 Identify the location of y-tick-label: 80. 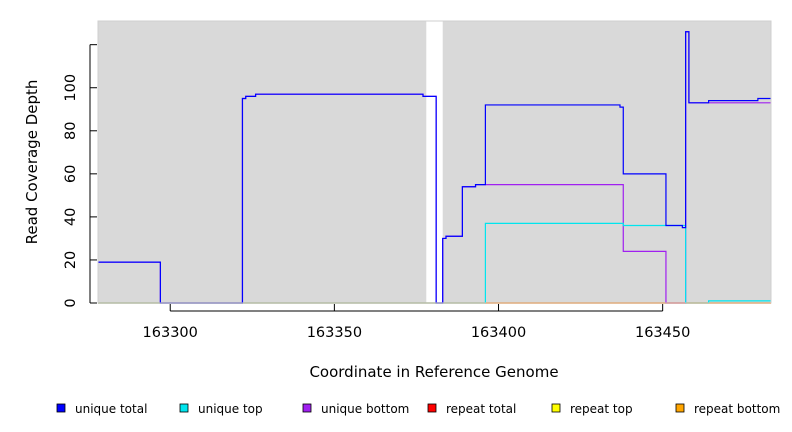
(71, 131).